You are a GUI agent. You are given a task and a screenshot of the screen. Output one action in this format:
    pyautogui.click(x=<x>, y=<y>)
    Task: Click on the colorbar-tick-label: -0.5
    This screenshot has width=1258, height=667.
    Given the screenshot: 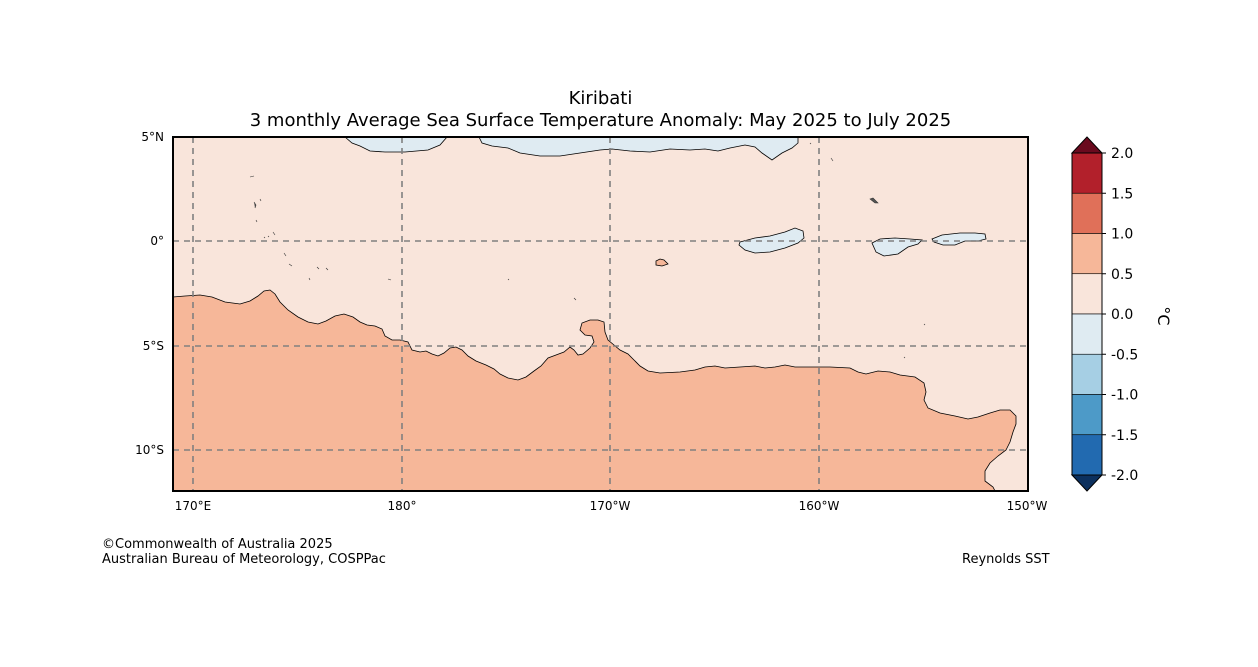 What is the action you would take?
    pyautogui.click(x=1124, y=355)
    